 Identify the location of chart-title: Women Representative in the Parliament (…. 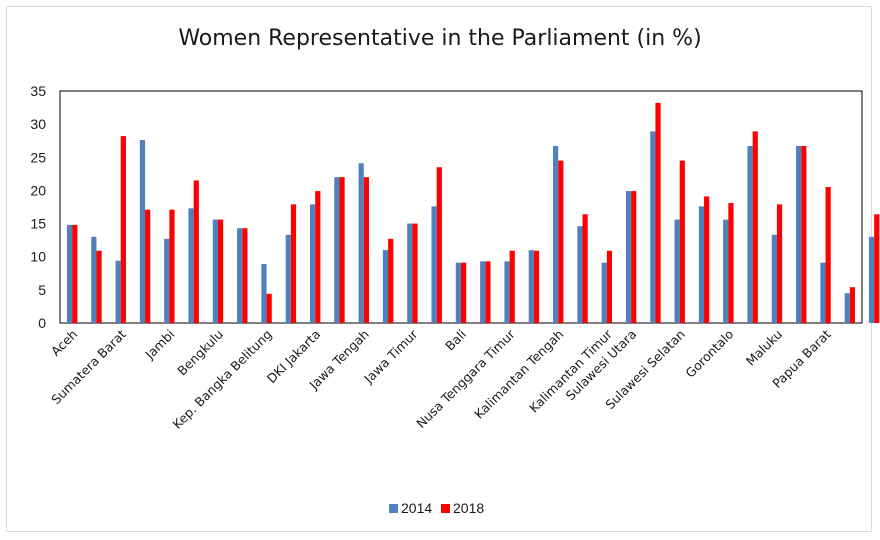
(440, 38).